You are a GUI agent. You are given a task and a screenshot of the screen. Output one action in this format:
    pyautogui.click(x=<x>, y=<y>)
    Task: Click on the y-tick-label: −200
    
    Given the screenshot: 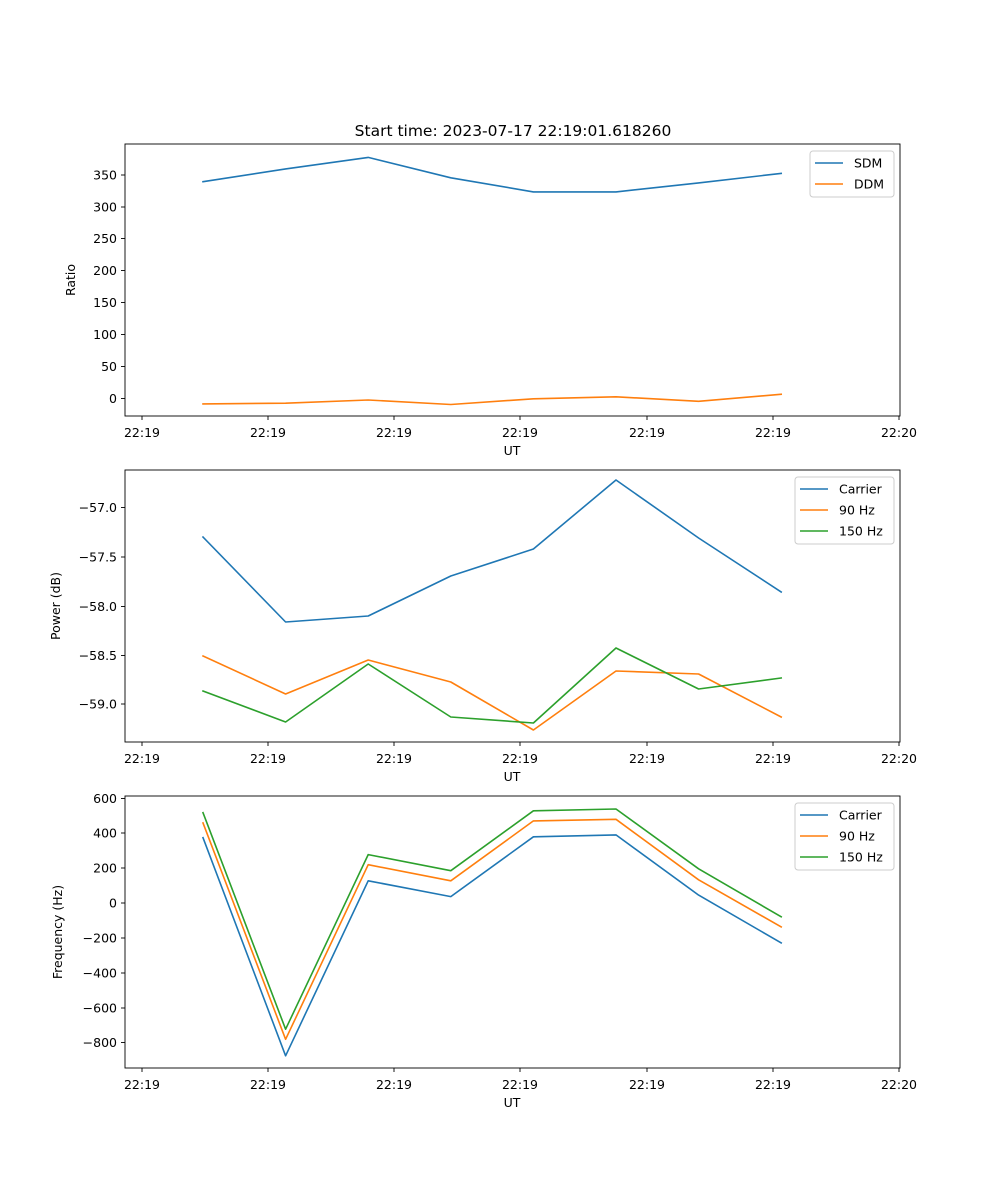 What is the action you would take?
    pyautogui.click(x=100, y=938)
    